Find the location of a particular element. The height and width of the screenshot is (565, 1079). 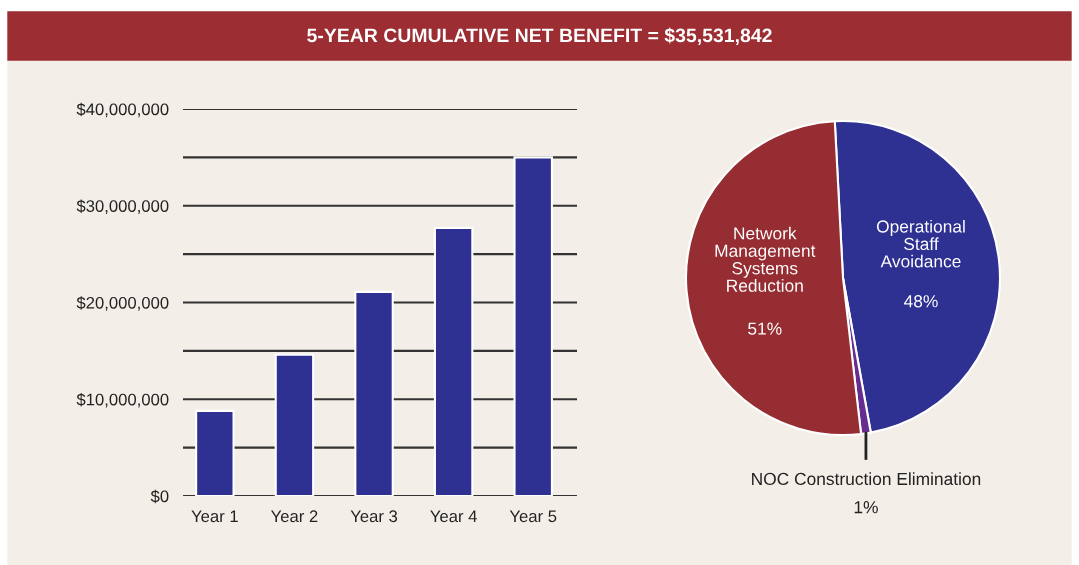

slice-label: Operational Staff Avoidance is located at coordinates (920, 243).